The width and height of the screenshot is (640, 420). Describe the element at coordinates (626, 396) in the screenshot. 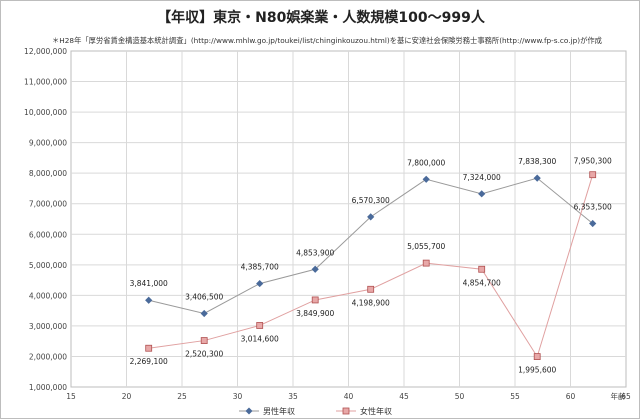

I see `x-tick-label: 65` at that location.